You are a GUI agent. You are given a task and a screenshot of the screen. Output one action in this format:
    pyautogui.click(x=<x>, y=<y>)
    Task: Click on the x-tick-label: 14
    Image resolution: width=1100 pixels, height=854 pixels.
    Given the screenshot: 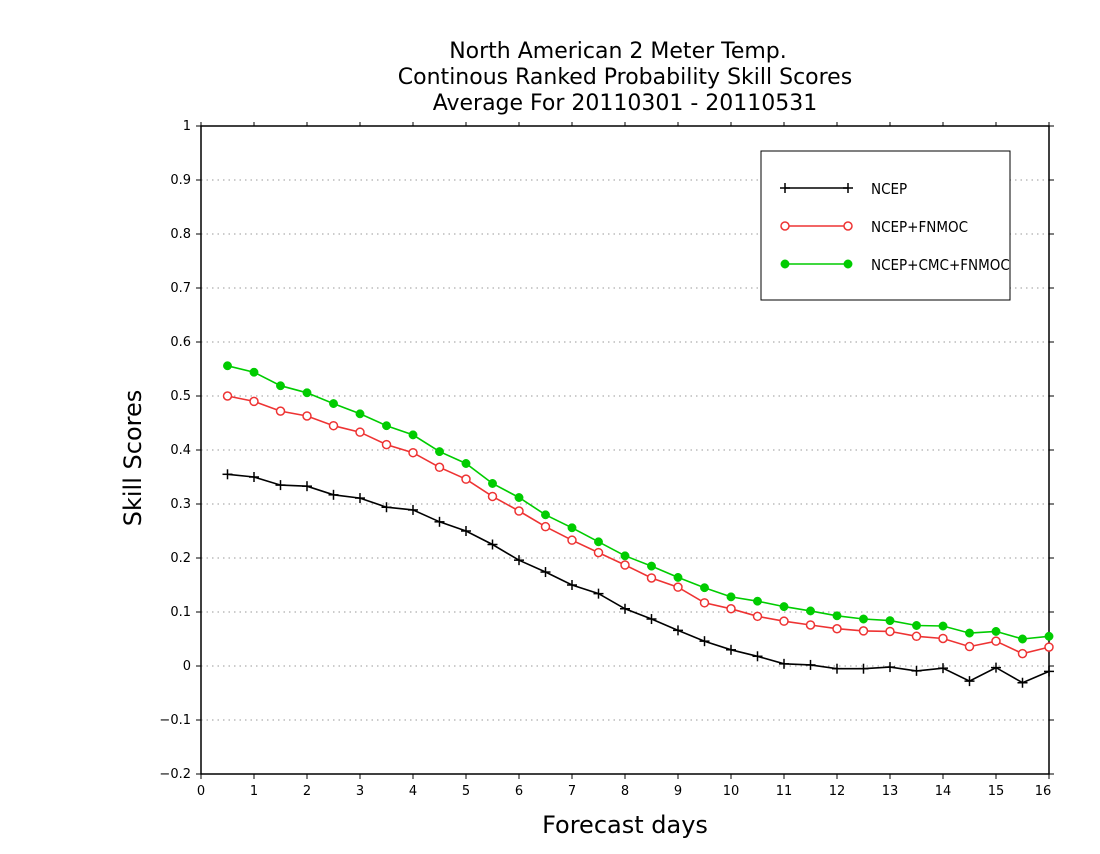 What is the action you would take?
    pyautogui.click(x=943, y=791)
    